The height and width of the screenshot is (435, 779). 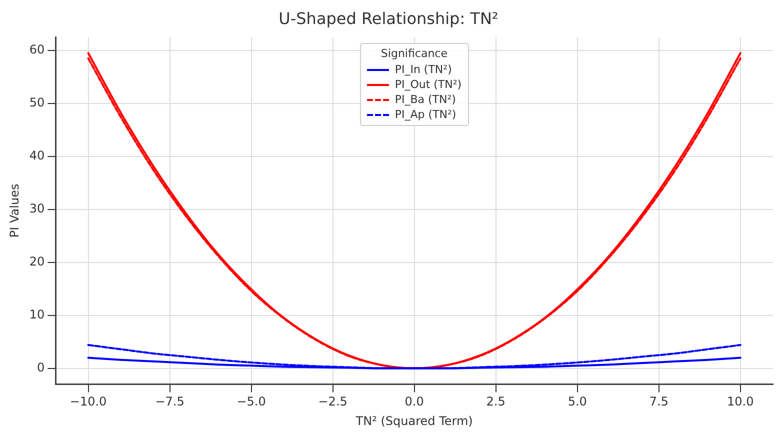 What do you see at coordinates (88, 401) in the screenshot?
I see `x-tick-label: −10.0` at bounding box center [88, 401].